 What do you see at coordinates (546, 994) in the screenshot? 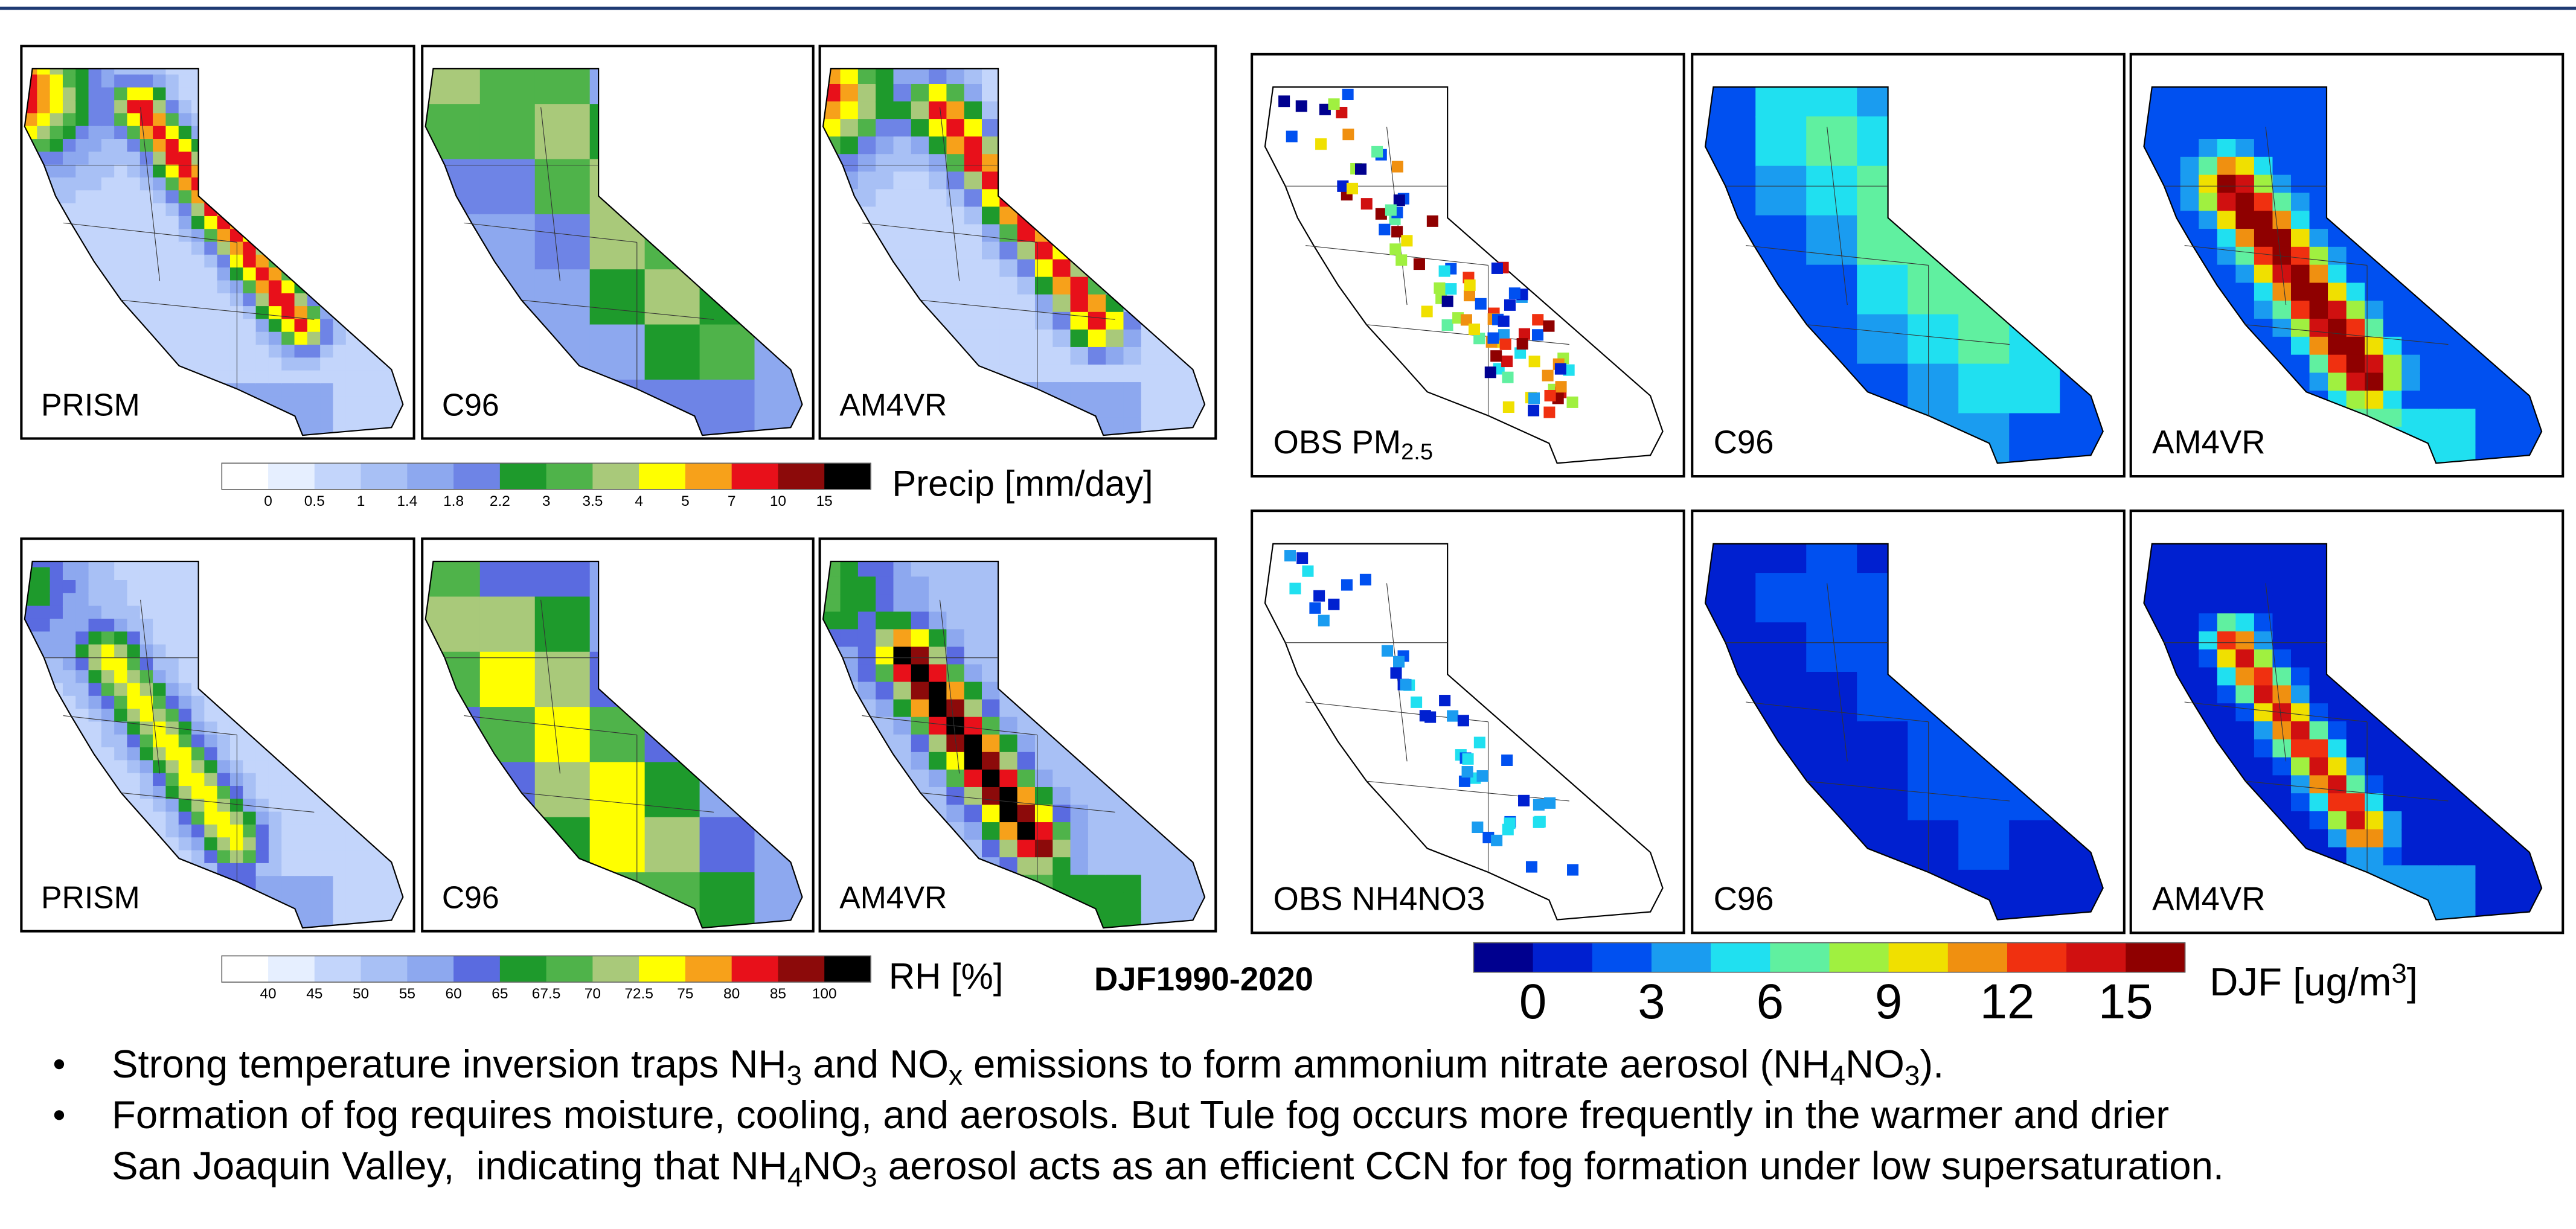
I see `colorbar-tick-label: 67.5` at bounding box center [546, 994].